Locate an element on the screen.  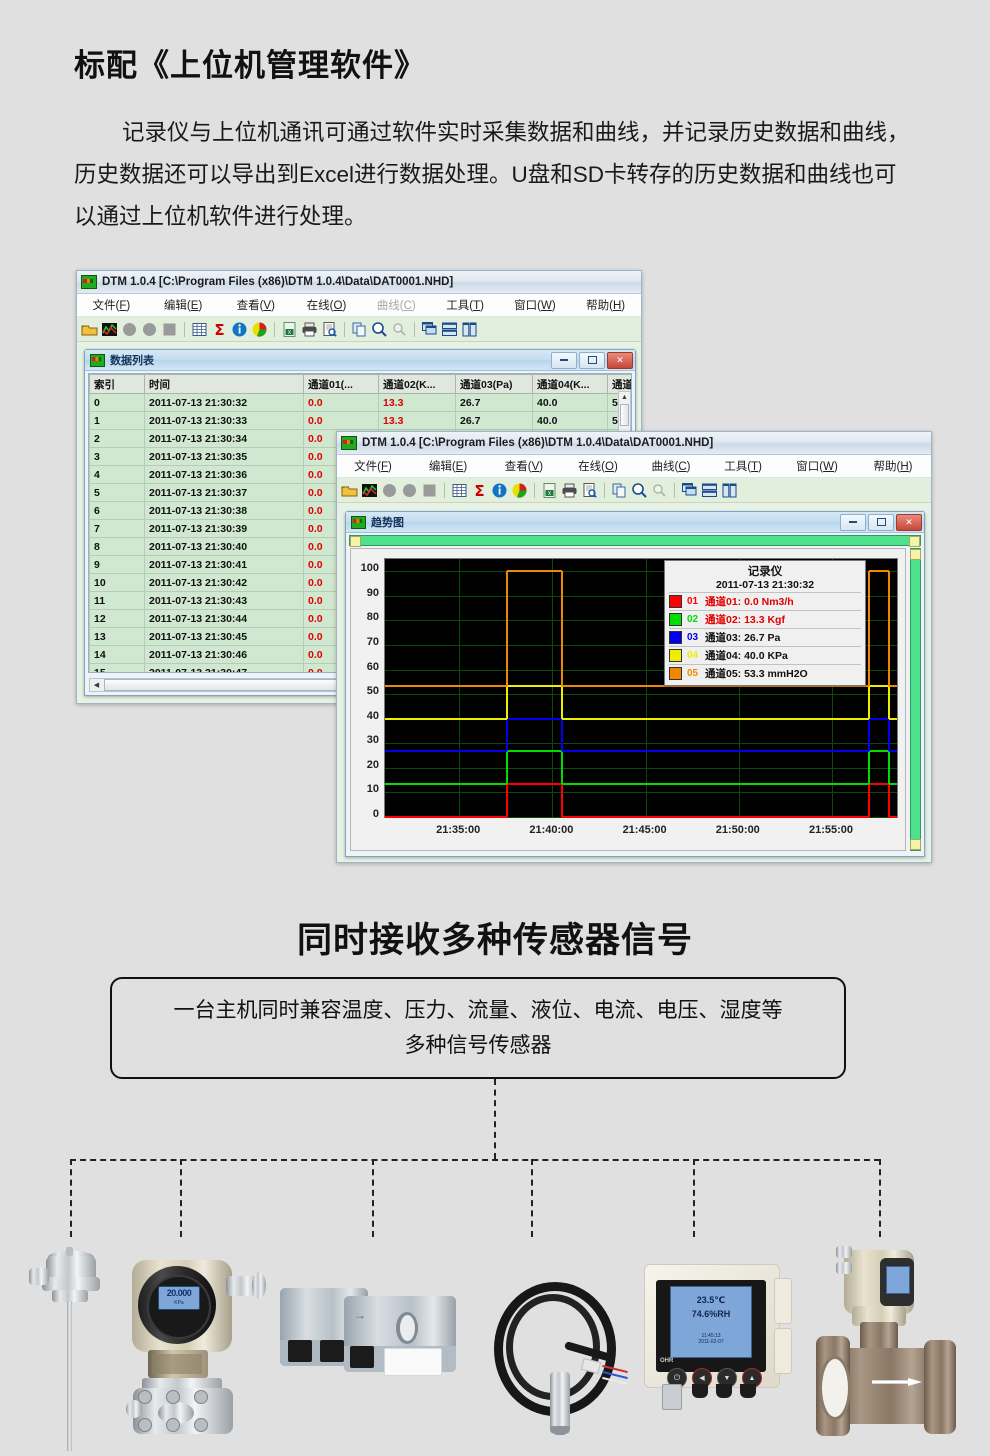
legend-item-02: 02 通道02: 13.3 Kgf is located at coordinates (765, 619).